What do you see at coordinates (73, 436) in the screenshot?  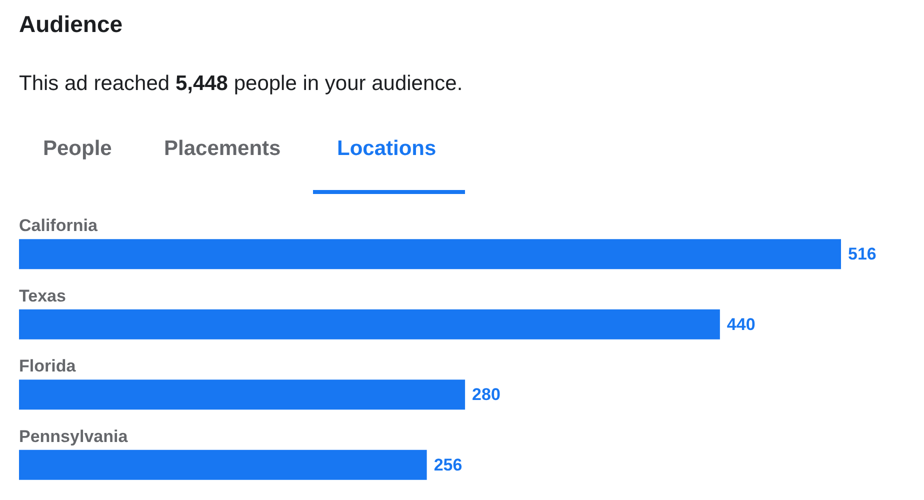 I see `y-tick-label: Pennsylvania` at bounding box center [73, 436].